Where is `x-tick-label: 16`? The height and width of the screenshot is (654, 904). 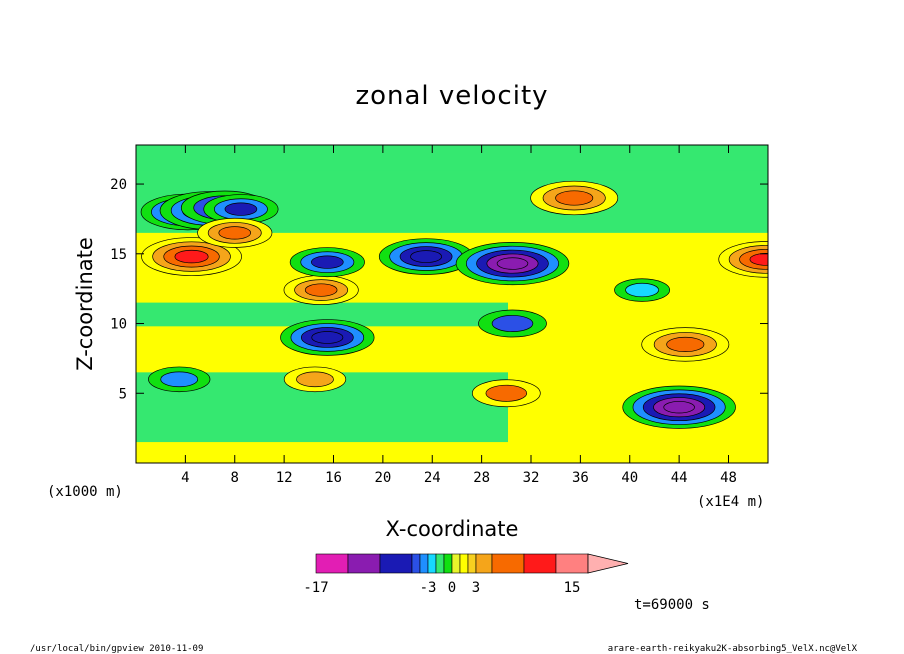
x-tick-label: 16 is located at coordinates (333, 478).